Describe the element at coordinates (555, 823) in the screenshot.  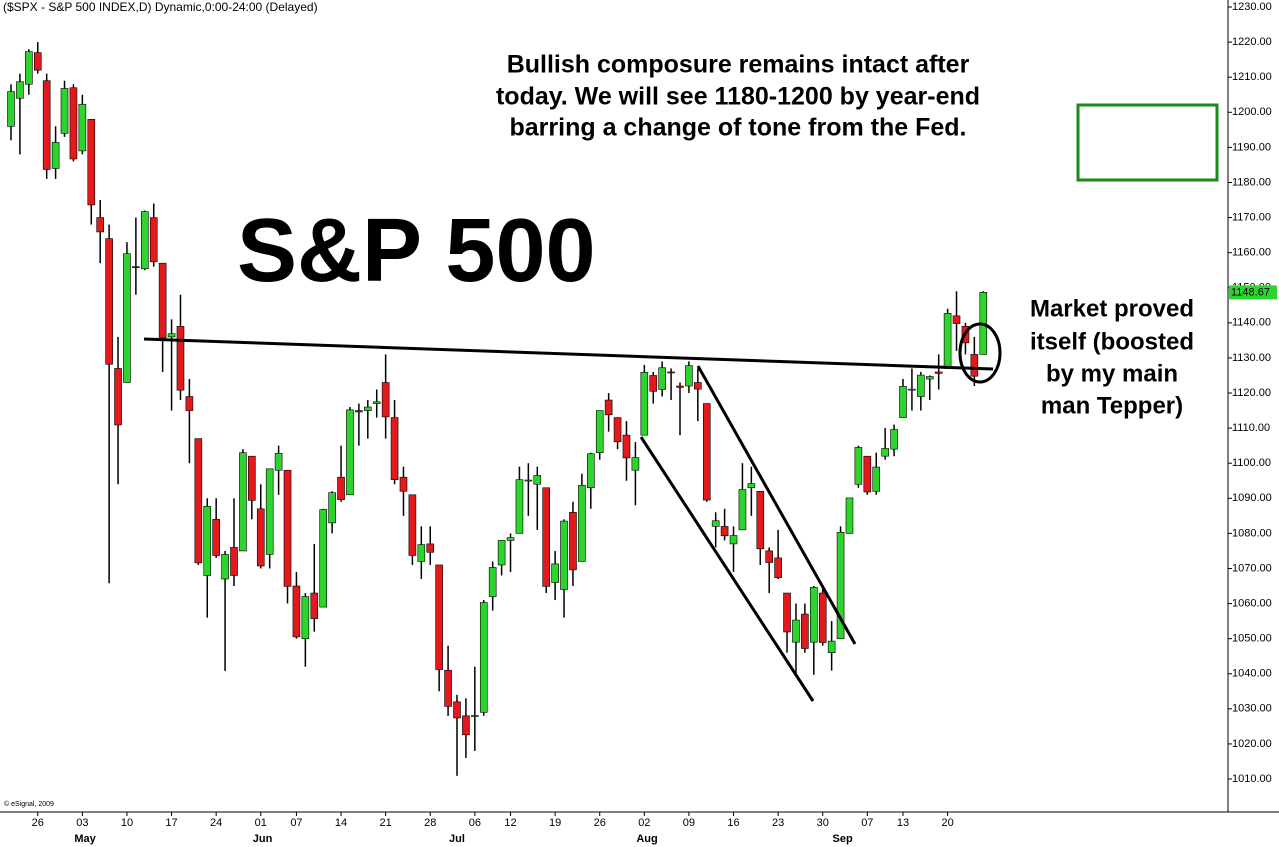
I see `x-tick-label: 19` at that location.